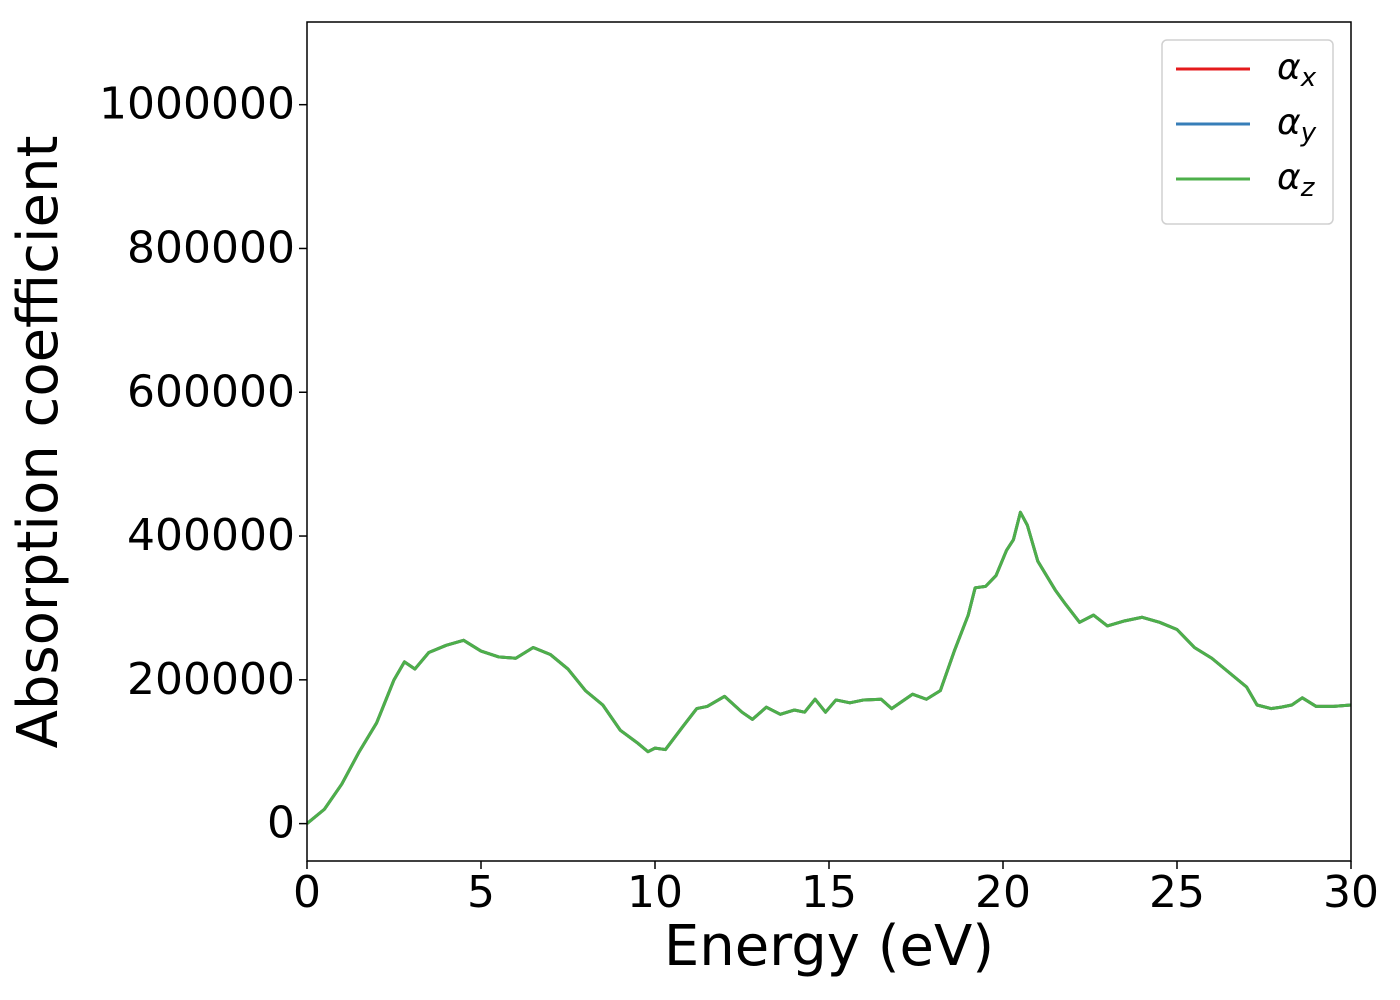  What do you see at coordinates (1003, 892) in the screenshot?
I see `x-tick-label: 20` at bounding box center [1003, 892].